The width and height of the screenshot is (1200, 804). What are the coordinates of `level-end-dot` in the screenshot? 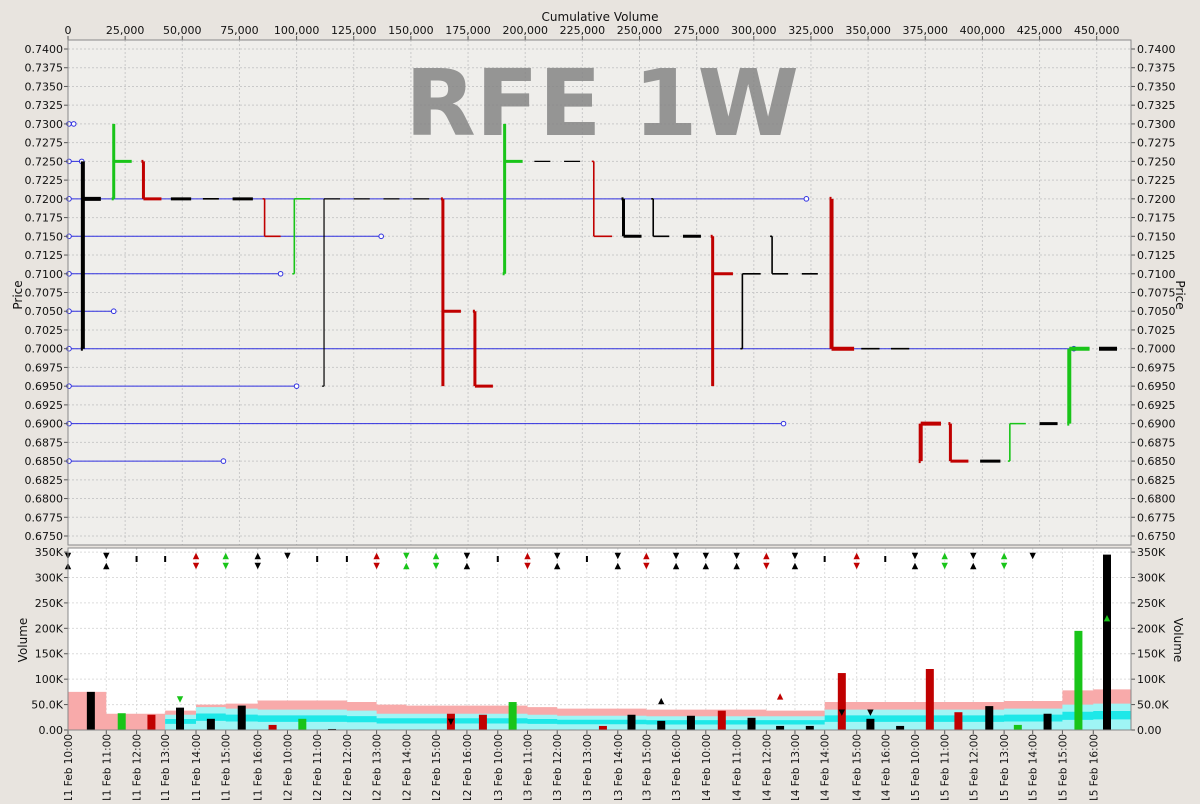 It's located at (223, 461).